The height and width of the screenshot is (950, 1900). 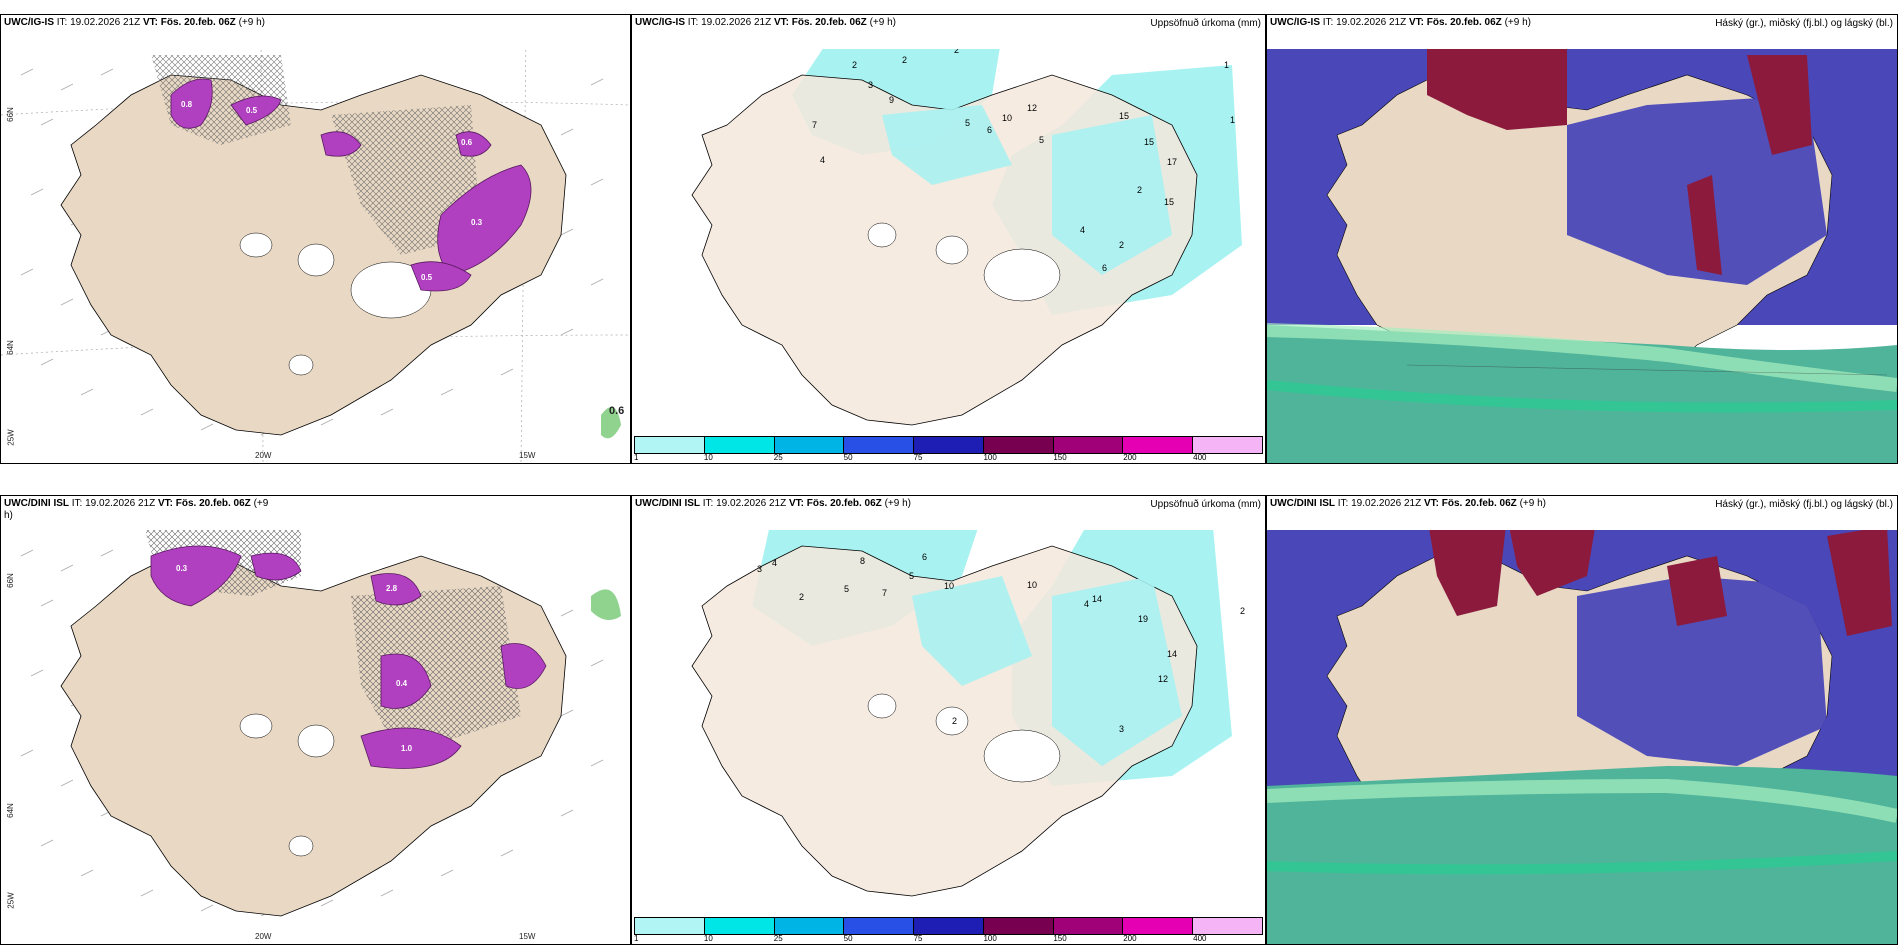 What do you see at coordinates (402, 683) in the screenshot?
I see `svg-text: 0.4` at bounding box center [402, 683].